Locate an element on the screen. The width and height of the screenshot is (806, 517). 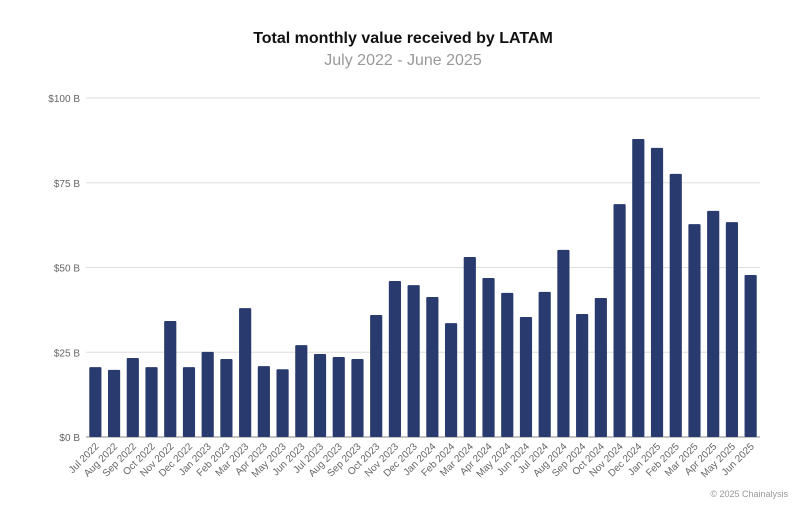
y-tick-label: $100 B is located at coordinates (64, 99).